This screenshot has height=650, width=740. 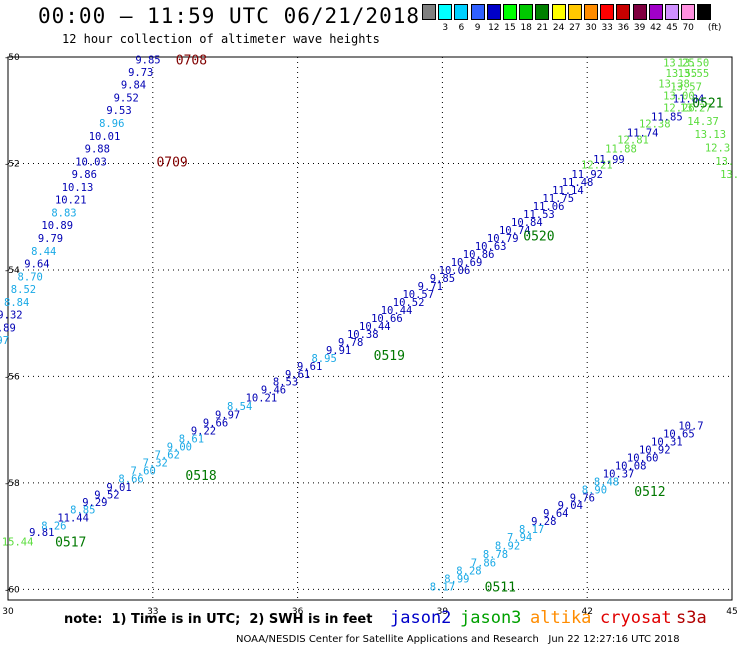 What do you see at coordinates (12, 377) in the screenshot?
I see `lat-label: -56` at bounding box center [12, 377].